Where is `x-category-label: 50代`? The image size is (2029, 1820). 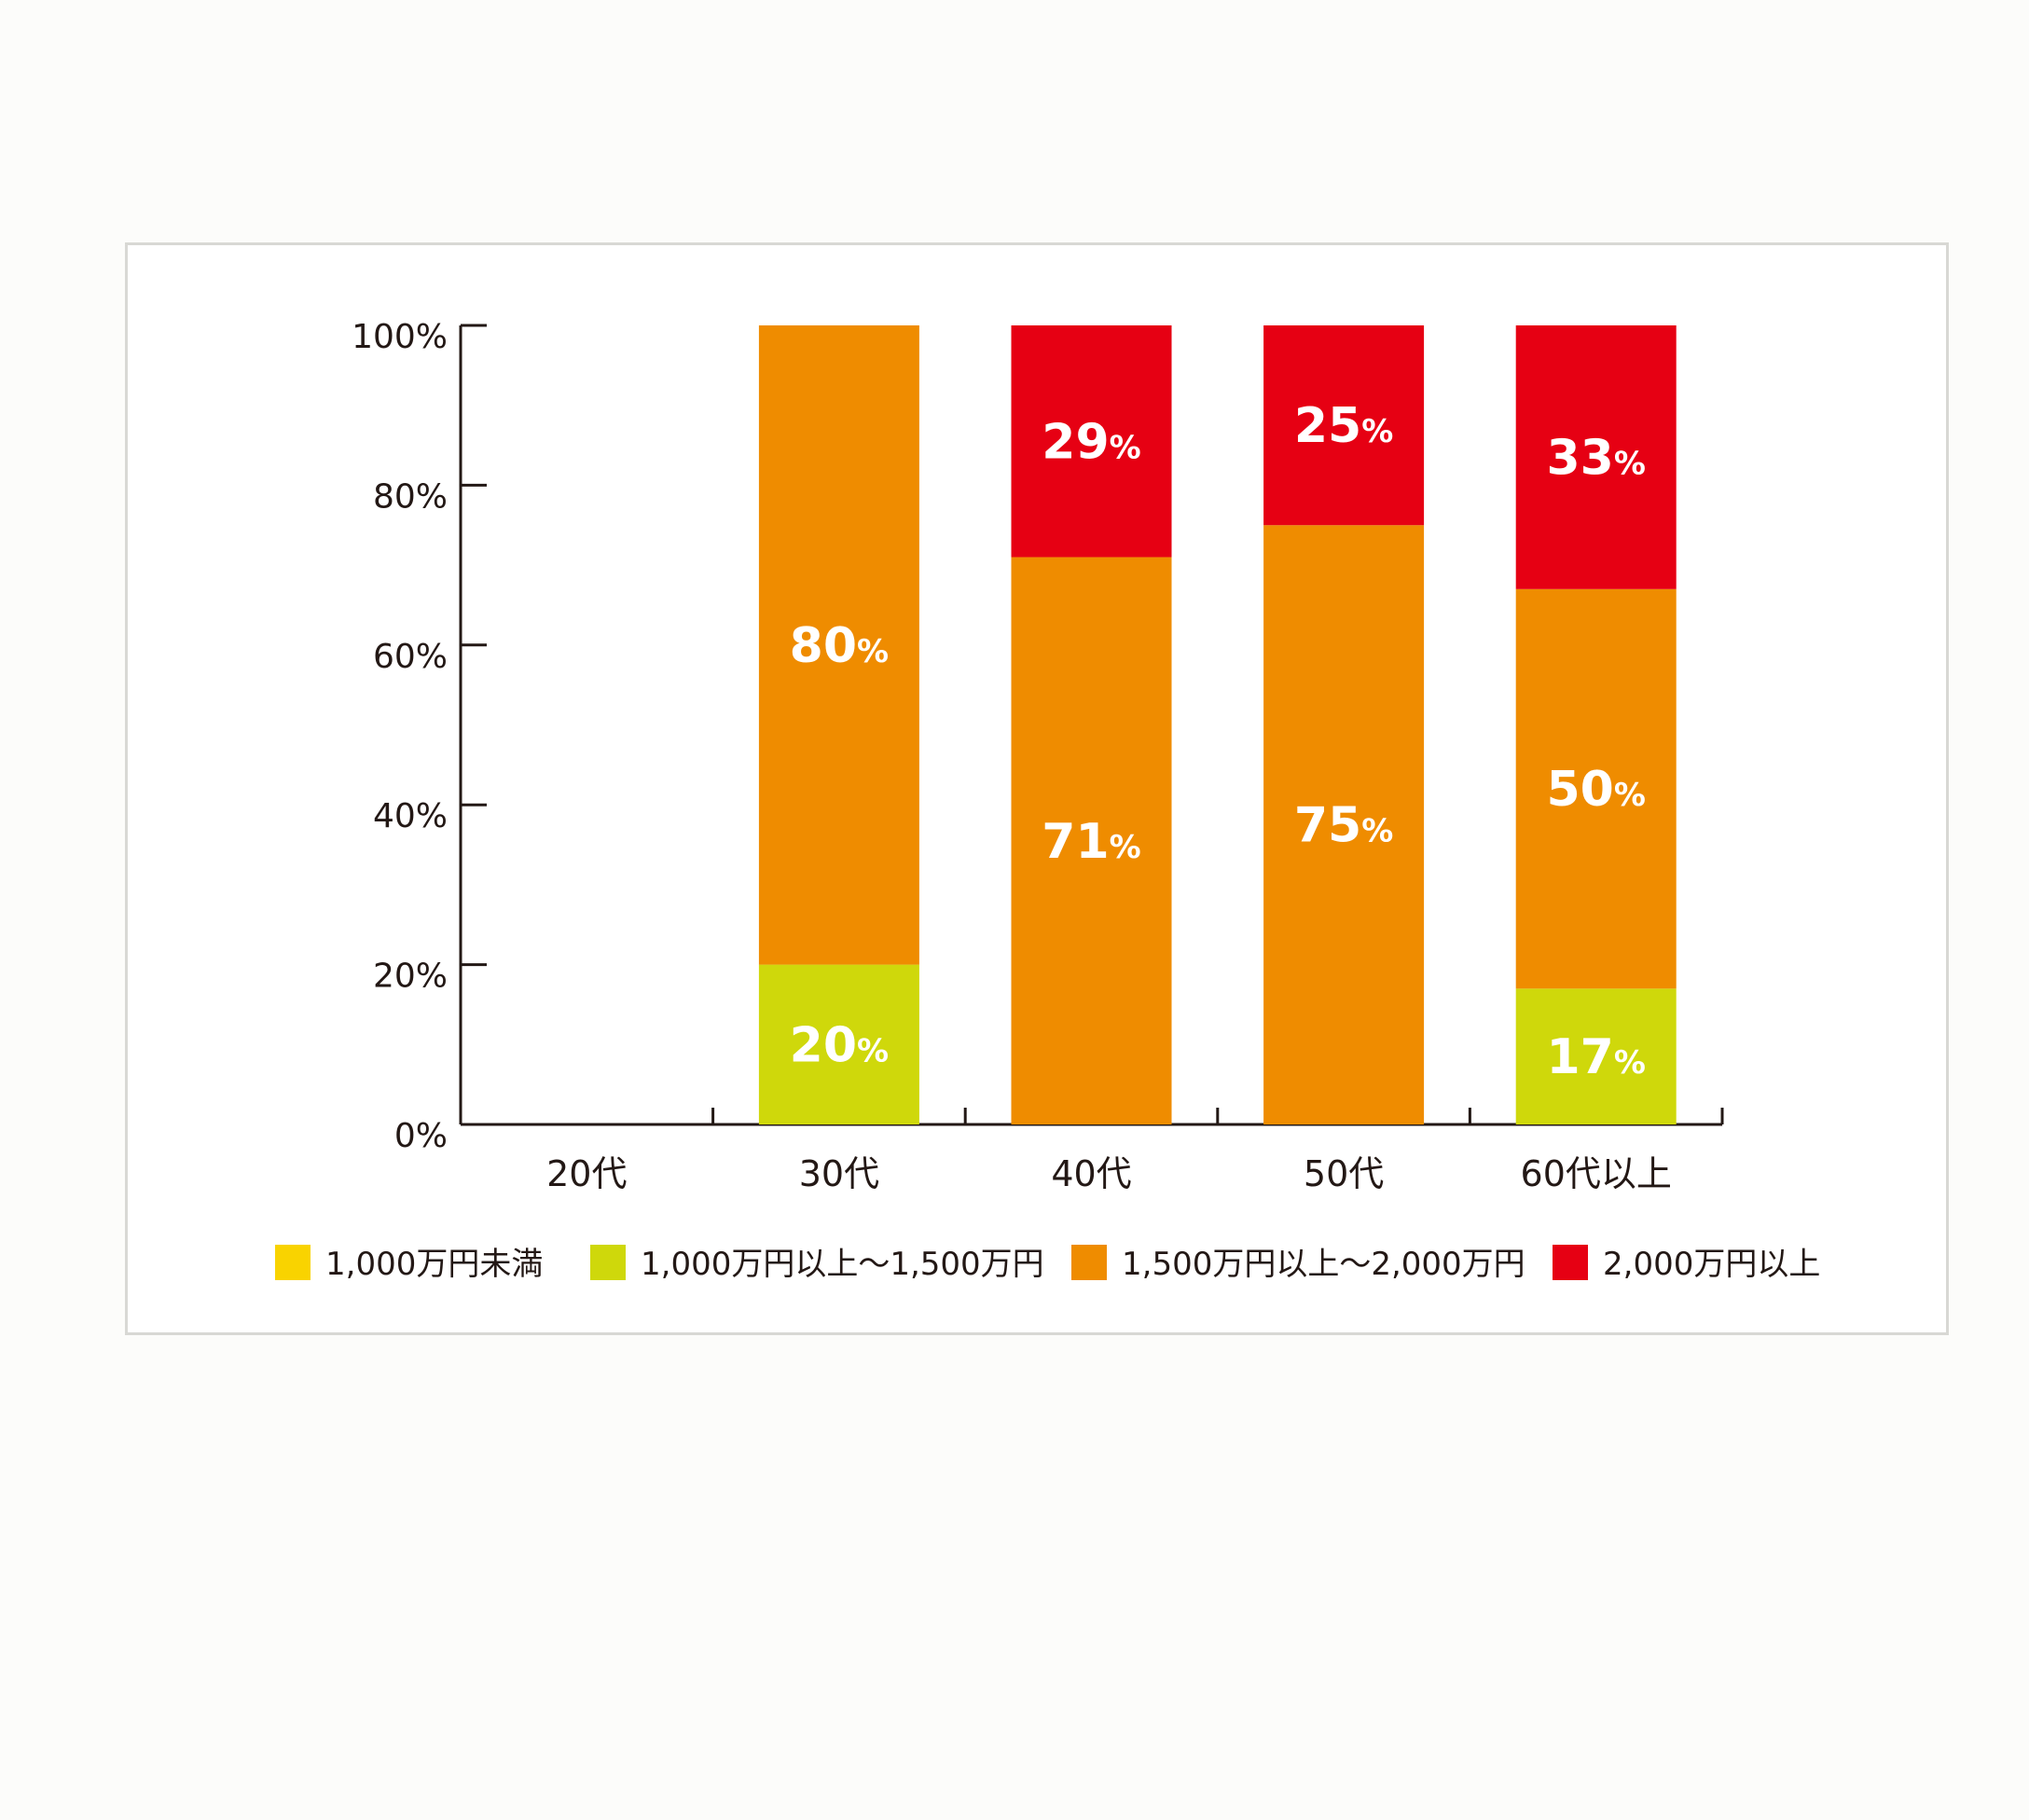 x-category-label: 50代 is located at coordinates (1344, 1173).